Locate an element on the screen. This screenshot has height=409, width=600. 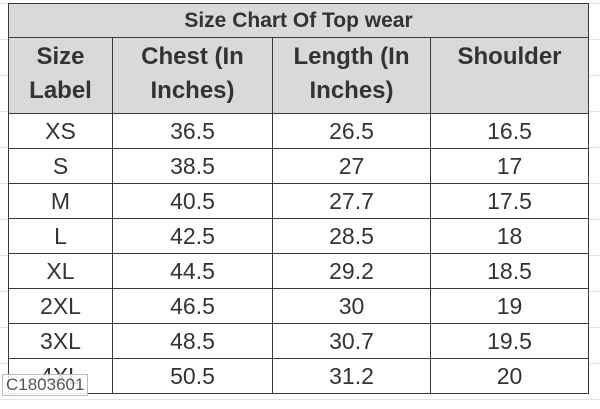
table-cell: 17.5 is located at coordinates (509, 201).